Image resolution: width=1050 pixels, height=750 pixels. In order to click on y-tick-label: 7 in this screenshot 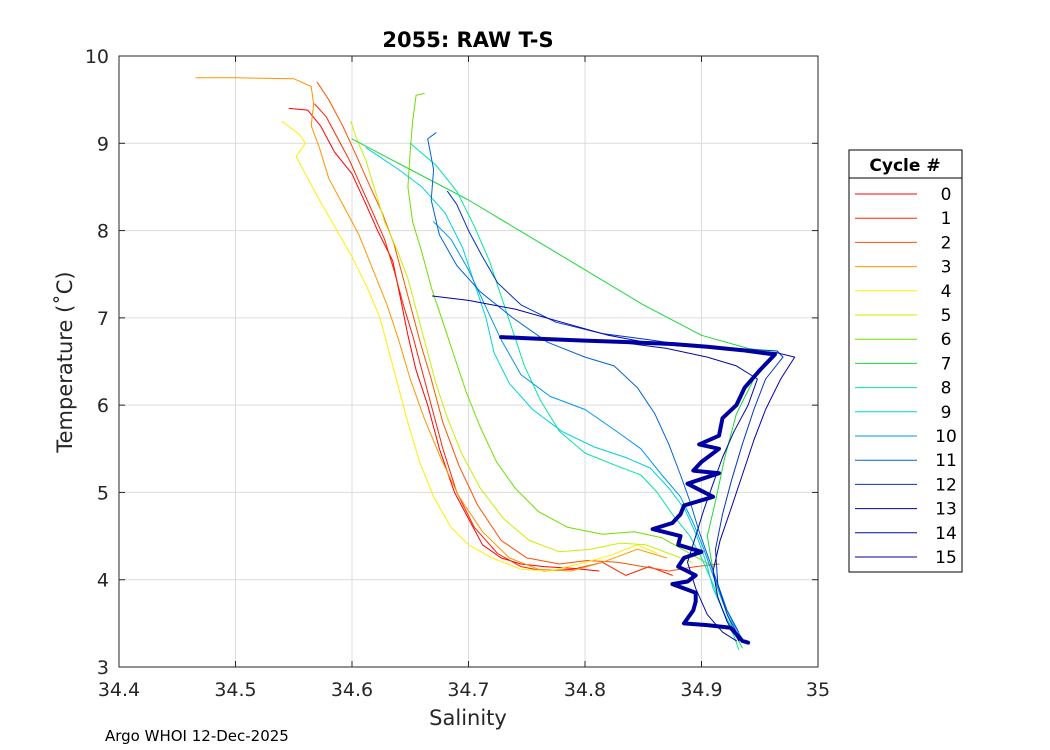, I will do `click(103, 319)`.